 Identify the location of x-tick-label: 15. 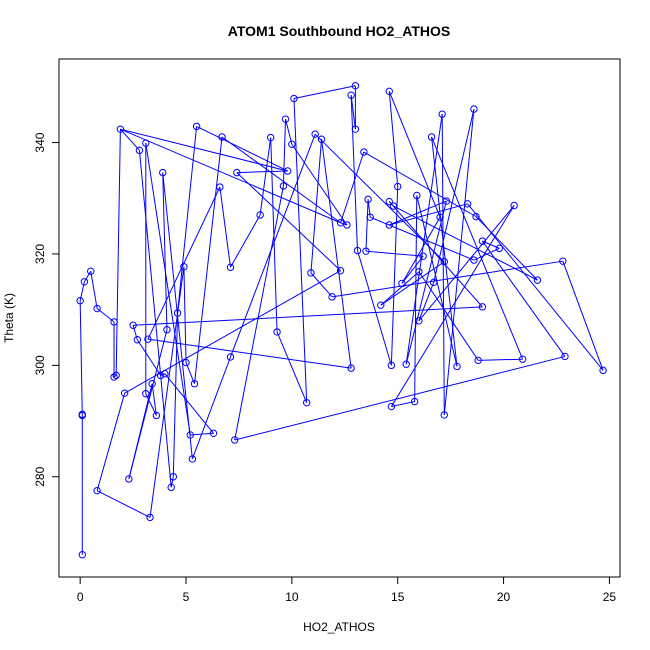
(398, 597).